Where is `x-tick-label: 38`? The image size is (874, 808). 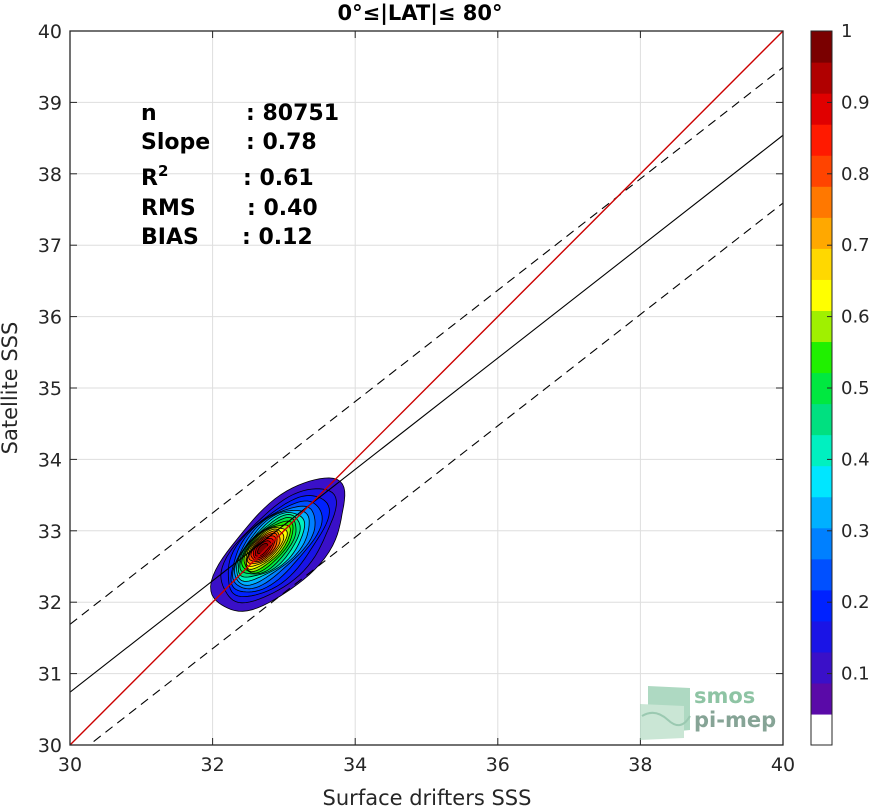
x-tick-label: 38 is located at coordinates (640, 765).